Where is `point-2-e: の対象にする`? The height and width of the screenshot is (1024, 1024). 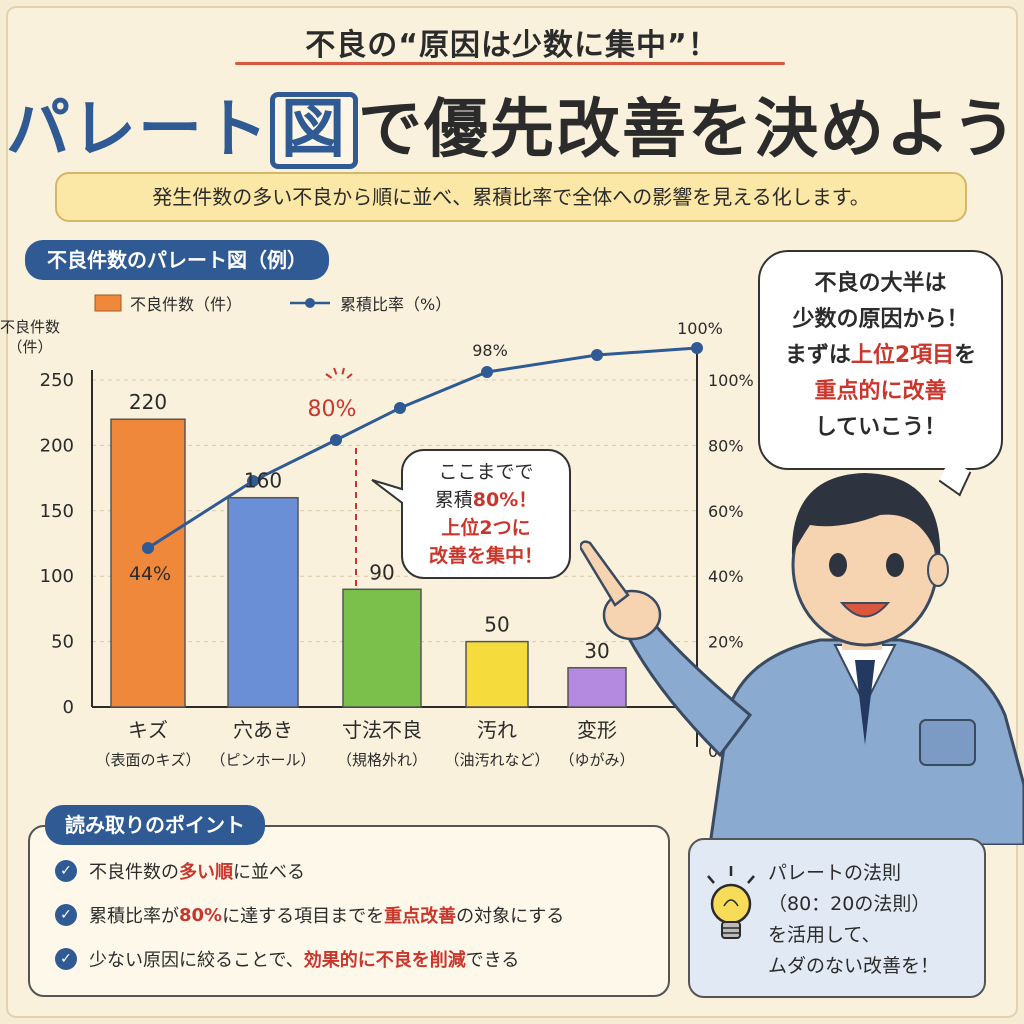
point-2-e: の対象にする is located at coordinates (510, 916).